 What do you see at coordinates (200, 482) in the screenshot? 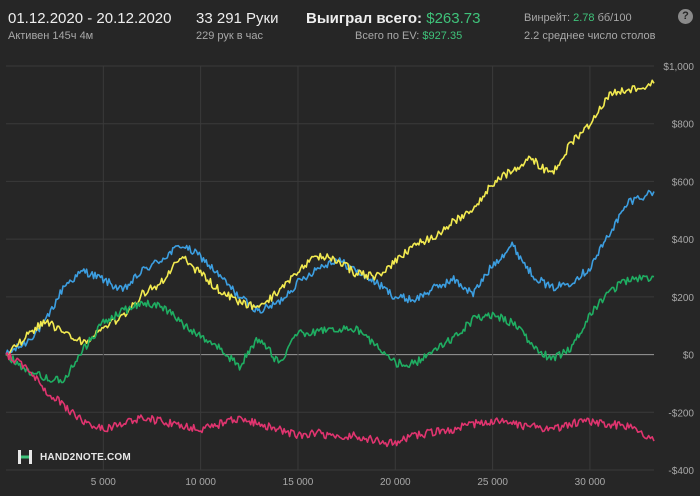
I see `x-tick-label: 10 000` at bounding box center [200, 482].